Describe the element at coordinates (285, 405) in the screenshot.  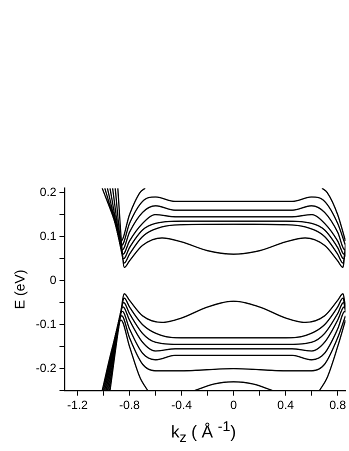
I see `x-tick-label: 0.4` at that location.